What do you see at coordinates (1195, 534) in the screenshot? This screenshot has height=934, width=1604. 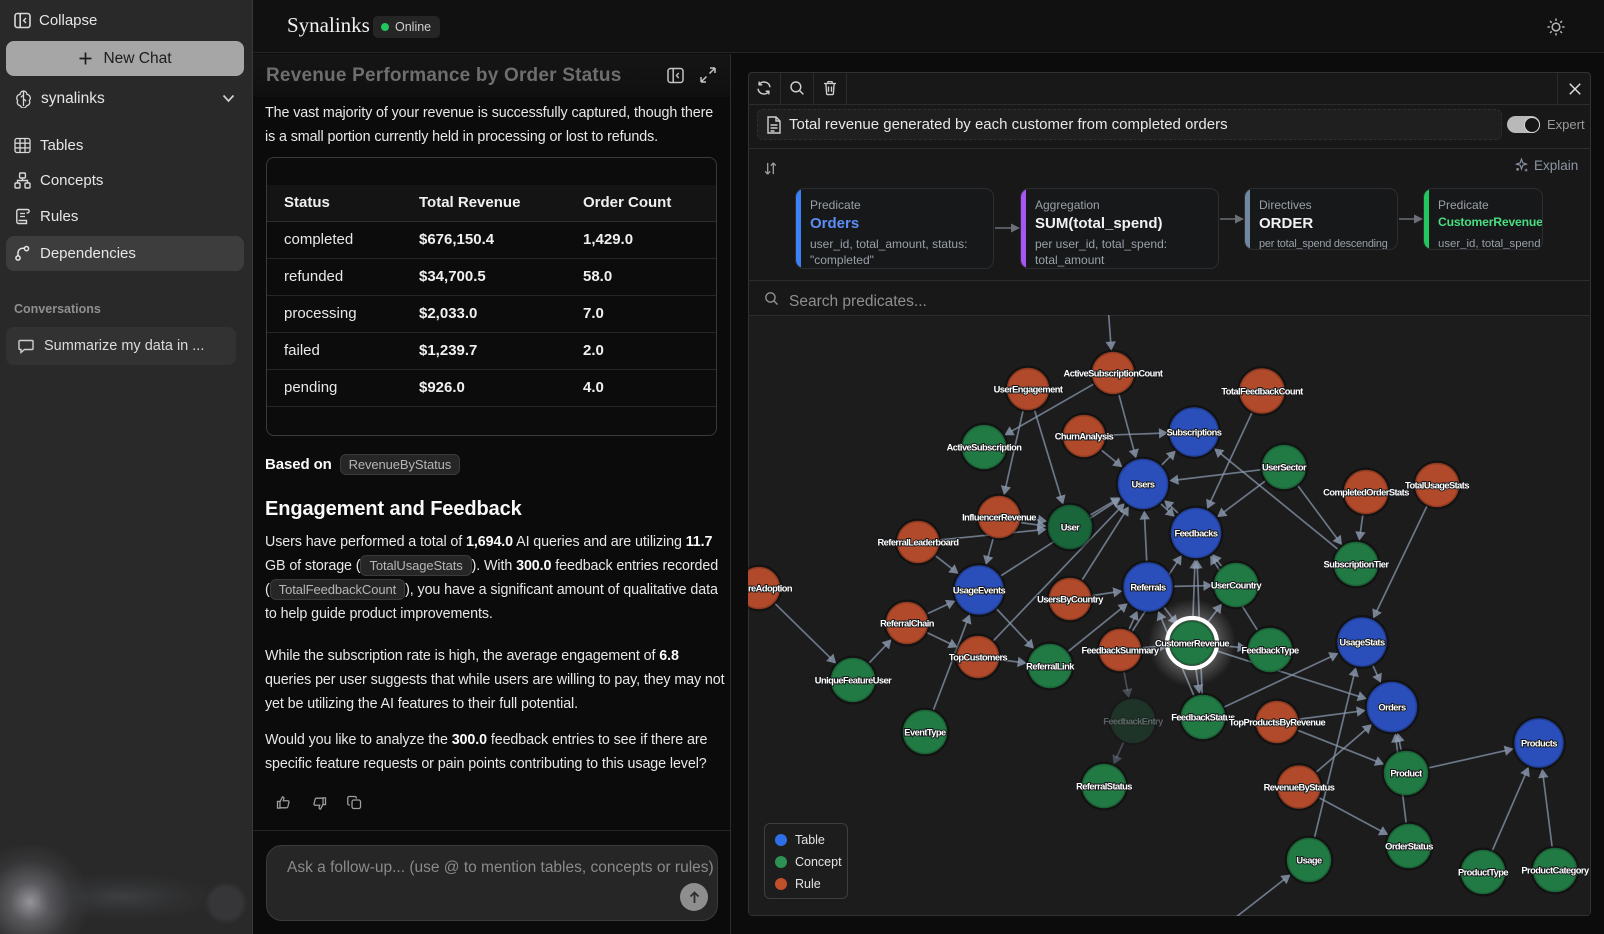 I see `svg-text: Feedbacks` at bounding box center [1195, 534].